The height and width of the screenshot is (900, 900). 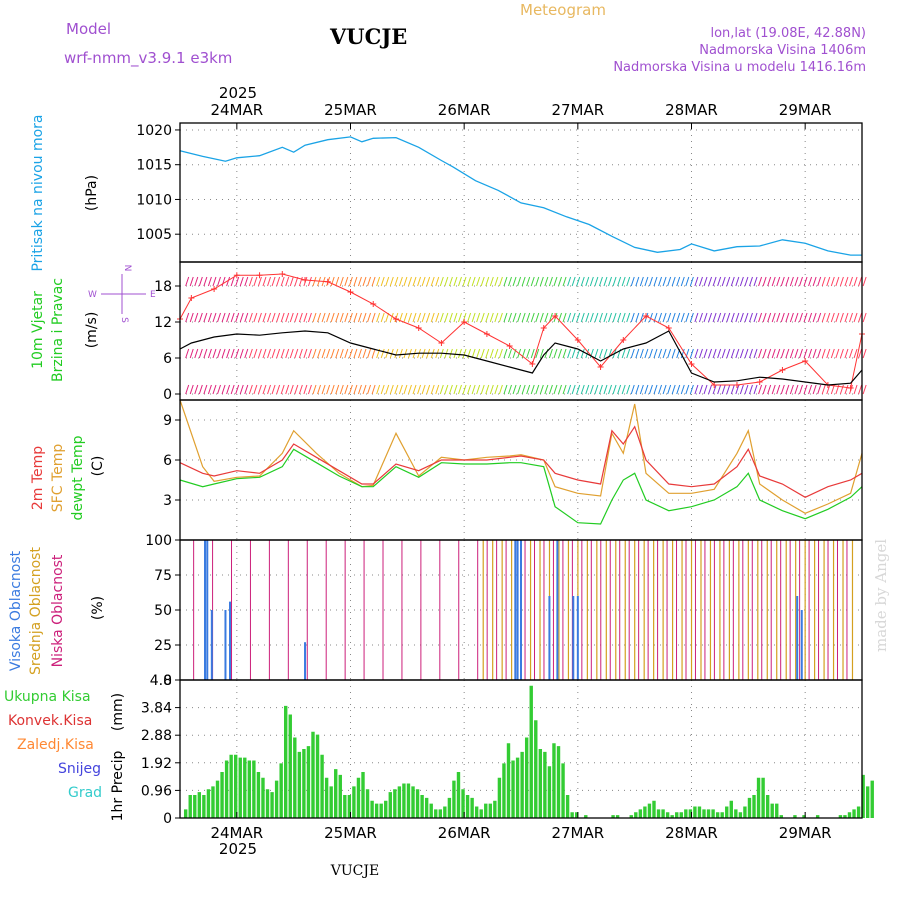 What do you see at coordinates (98, 608) in the screenshot?
I see `cloud-unit: (%)` at bounding box center [98, 608].